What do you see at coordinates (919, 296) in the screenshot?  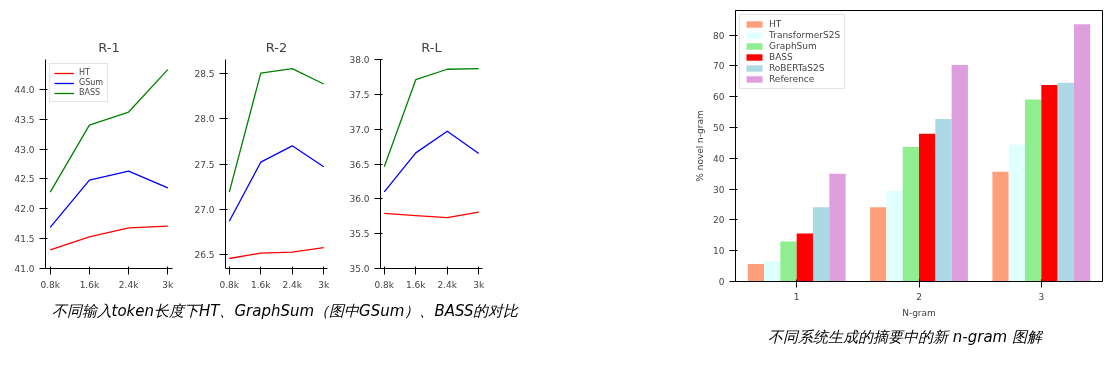 I see `x-tick-label: 2` at bounding box center [919, 296].